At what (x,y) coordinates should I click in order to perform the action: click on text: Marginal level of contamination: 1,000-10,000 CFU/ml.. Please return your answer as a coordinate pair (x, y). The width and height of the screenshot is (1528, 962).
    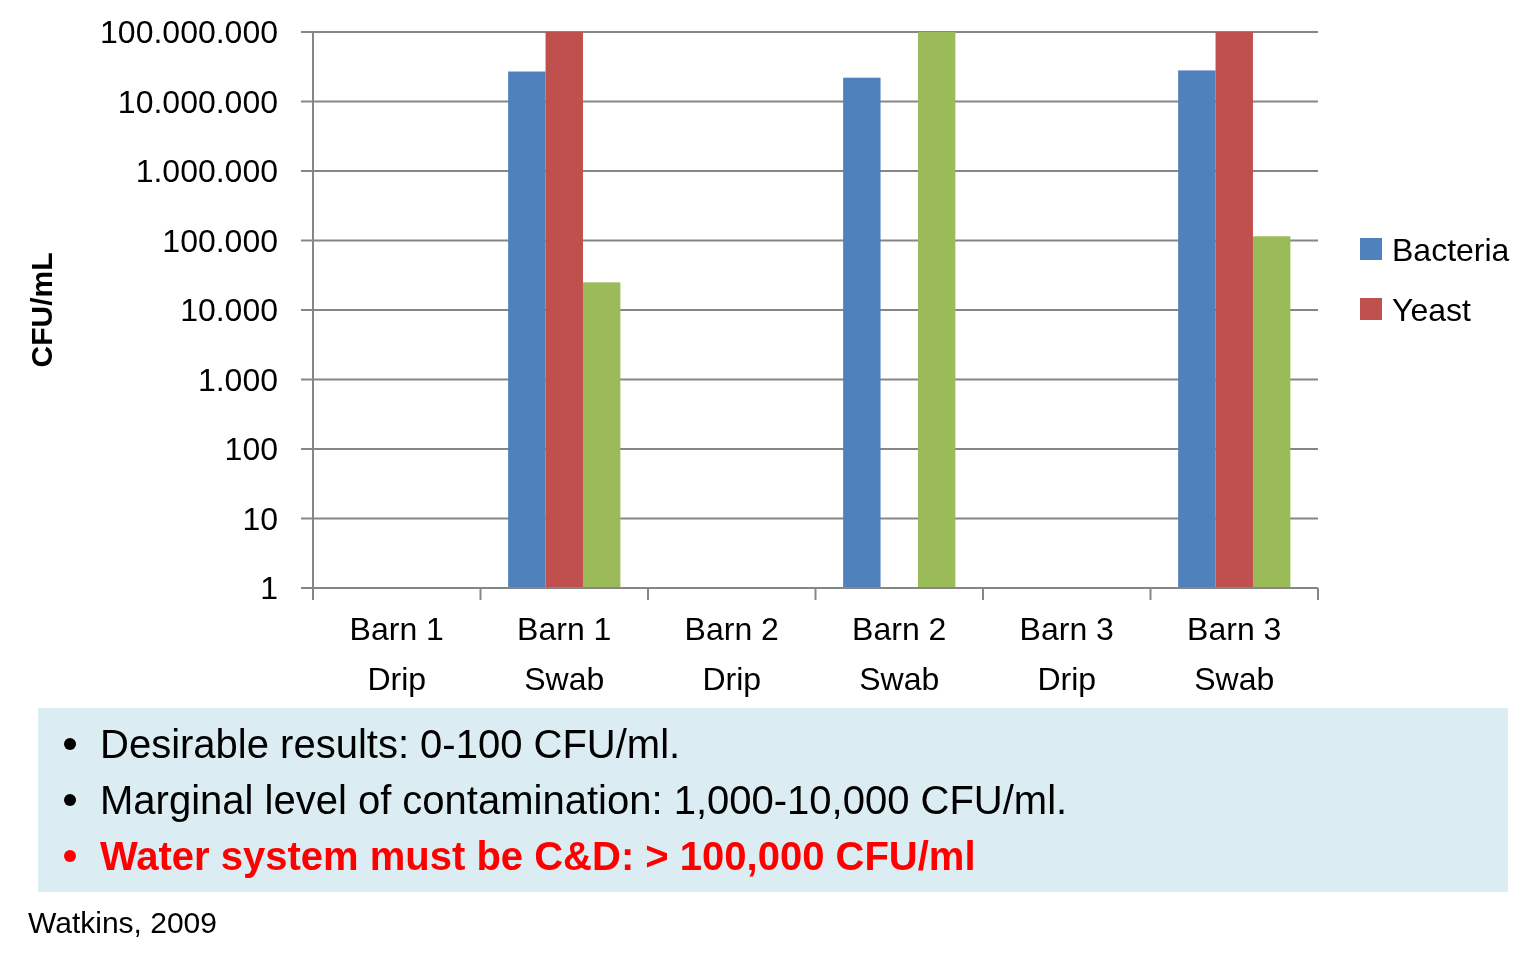
    Looking at the image, I should click on (584, 800).